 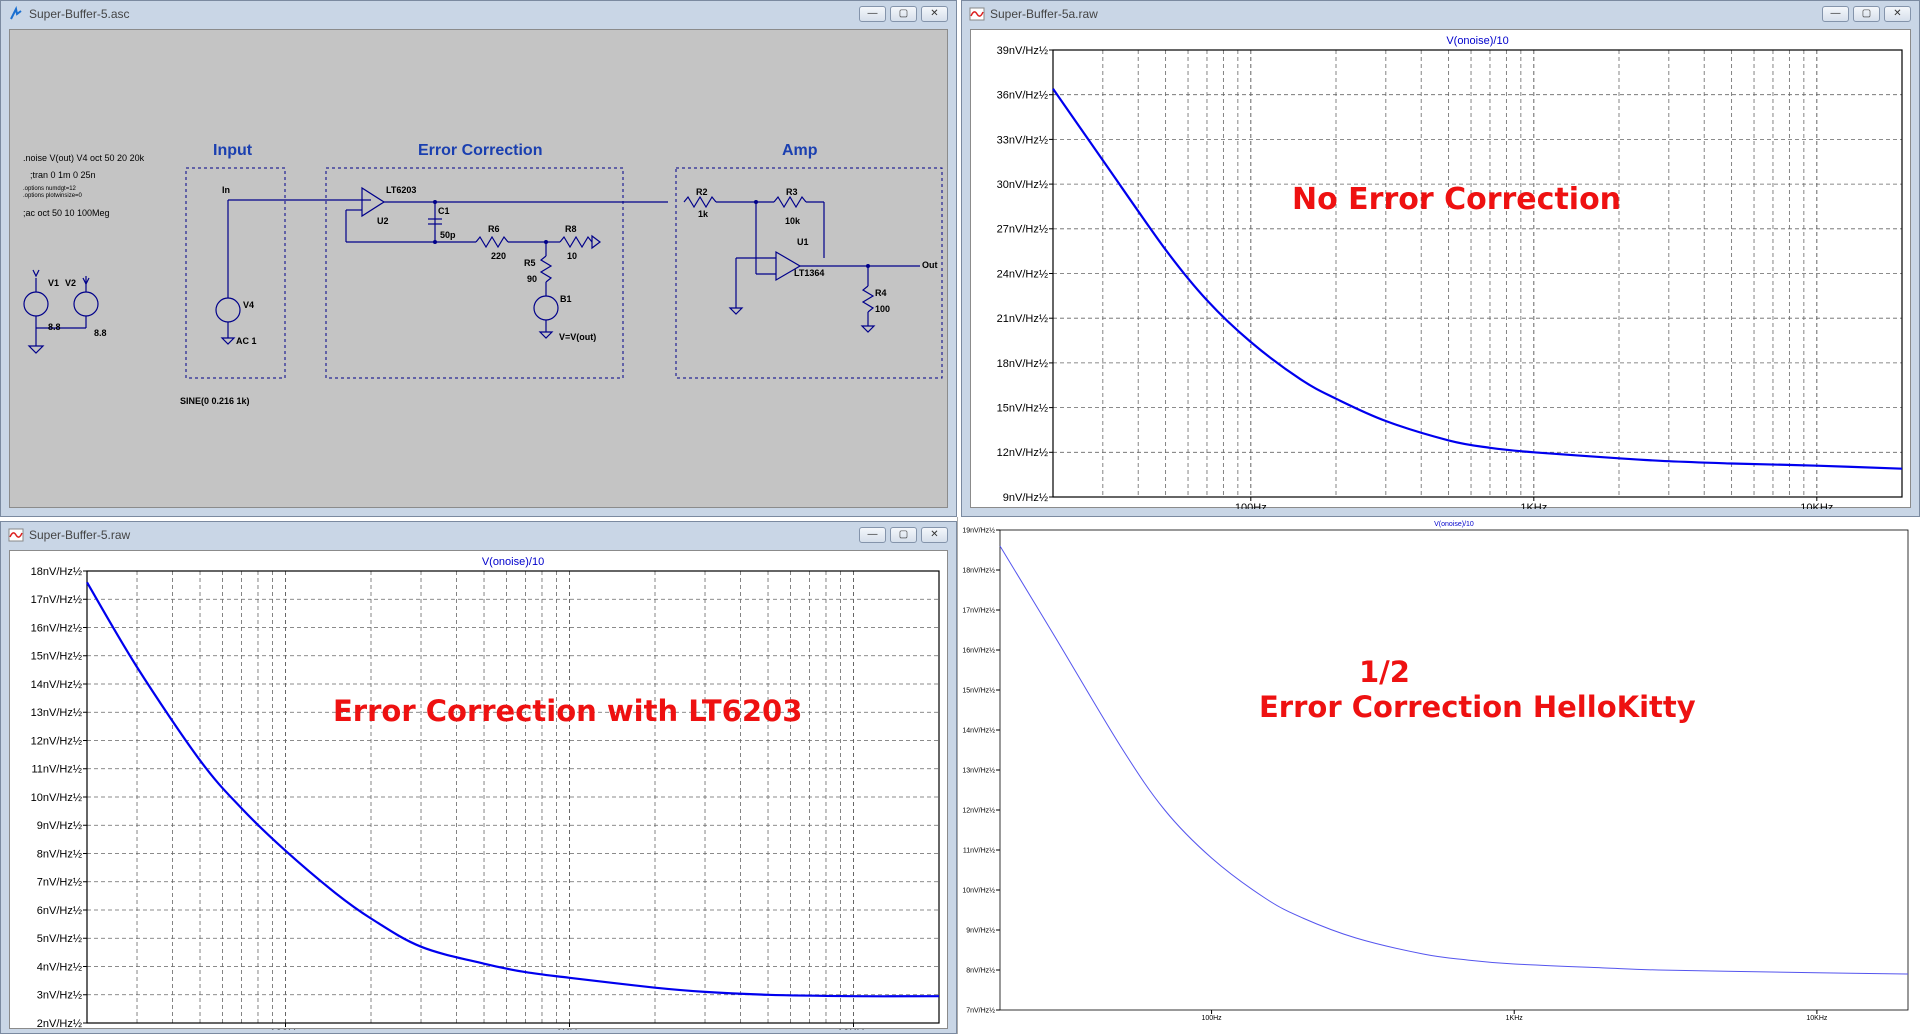 What do you see at coordinates (573, 242) in the screenshot?
I see `resistor-r8` at bounding box center [573, 242].